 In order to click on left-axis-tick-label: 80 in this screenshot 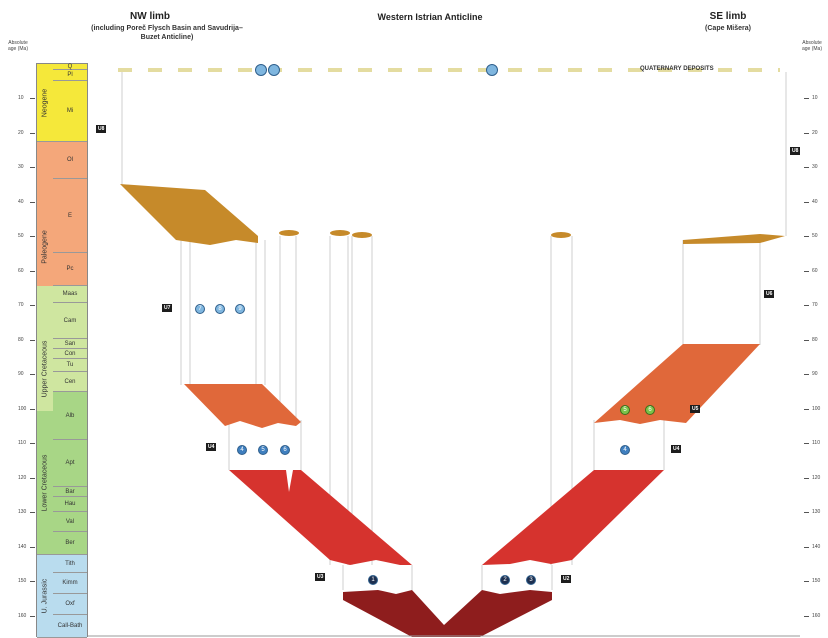, I will do `click(21, 340)`.